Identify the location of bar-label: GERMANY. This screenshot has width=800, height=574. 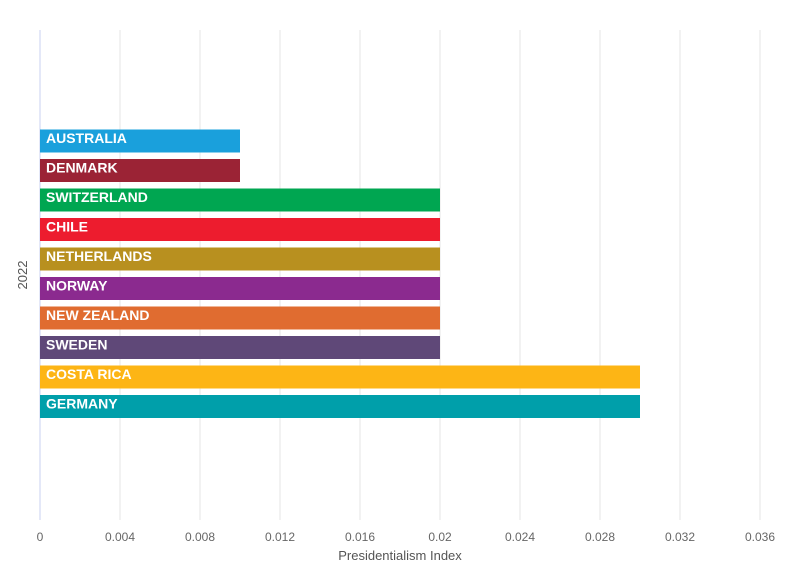
(82, 404).